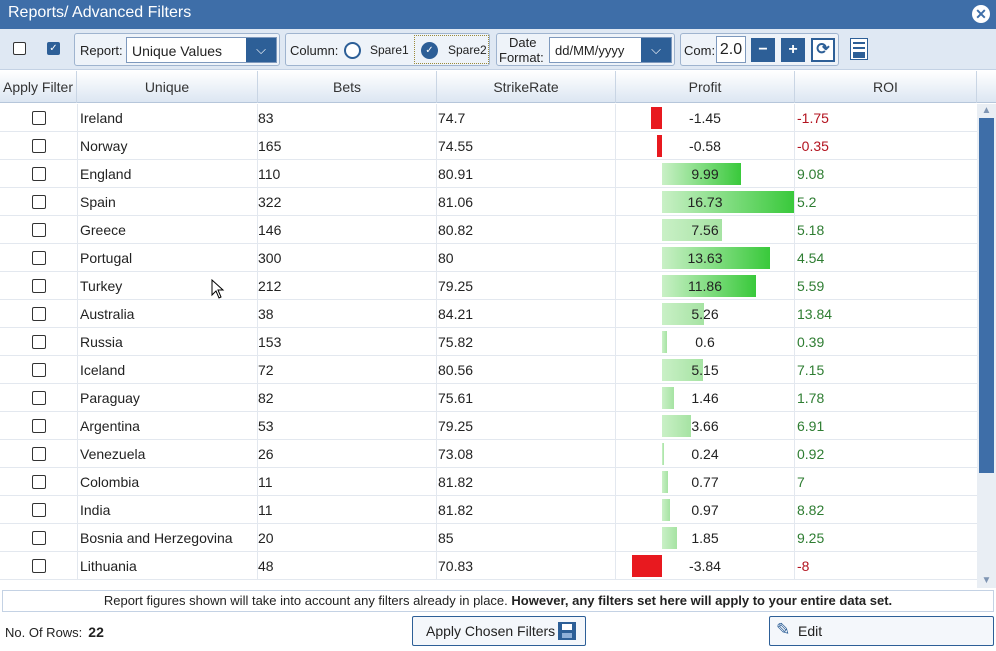 The width and height of the screenshot is (996, 651). Describe the element at coordinates (807, 202) in the screenshot. I see `roi-cell: 5.2` at that location.